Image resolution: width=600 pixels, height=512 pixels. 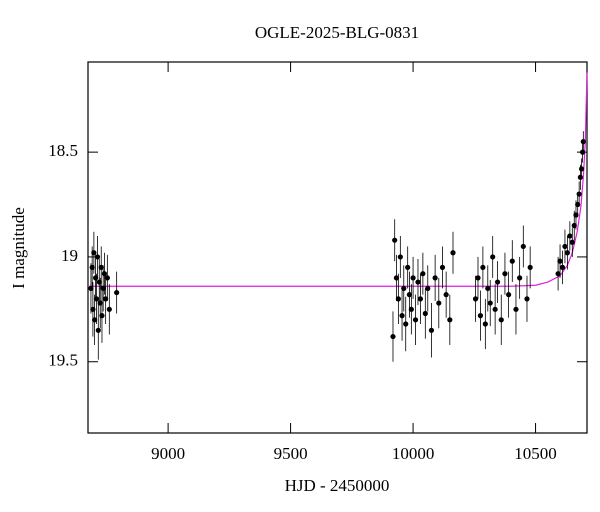 What do you see at coordinates (63, 360) in the screenshot?
I see `y-tick-label: 19.5` at bounding box center [63, 360].